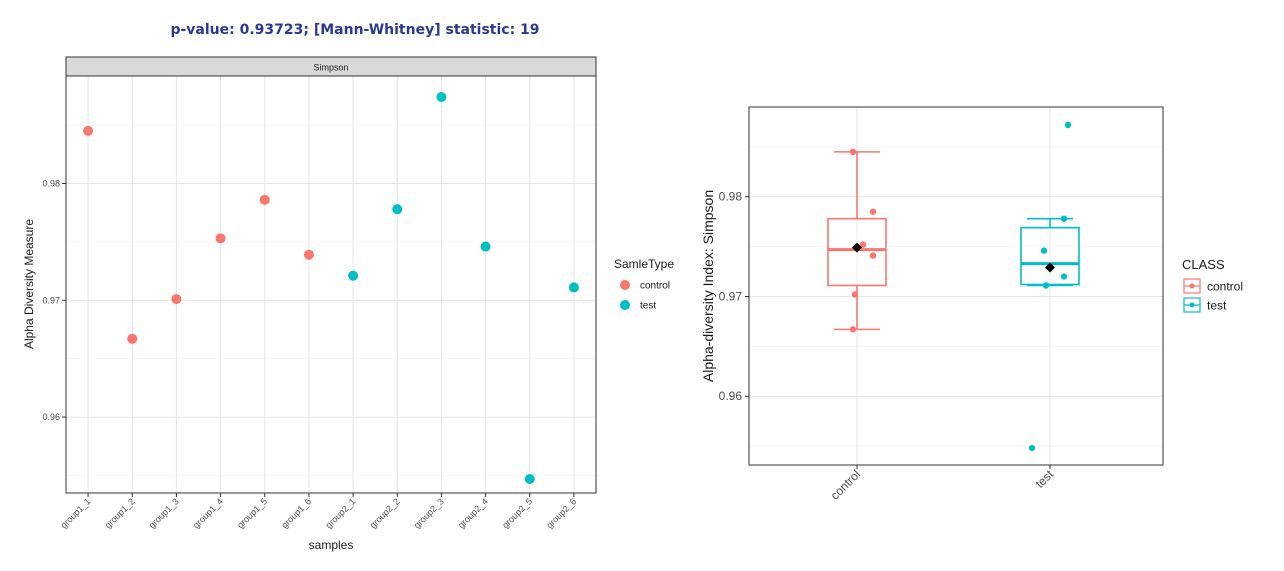 This screenshot has width=1284, height=571. Describe the element at coordinates (857, 240) in the screenshot. I see `boxplot-box-control` at that location.